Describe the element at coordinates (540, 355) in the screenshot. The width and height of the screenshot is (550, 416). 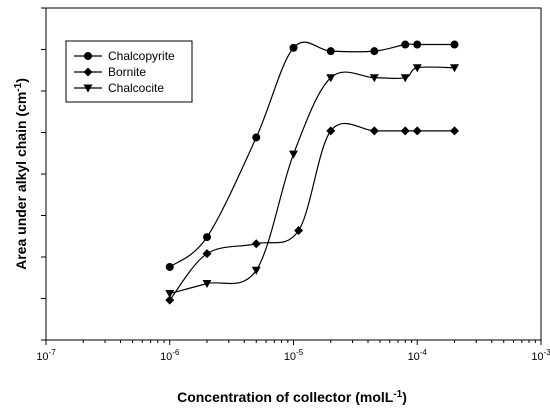
I see `x-tick-label-4: 10⁻³` at that location.